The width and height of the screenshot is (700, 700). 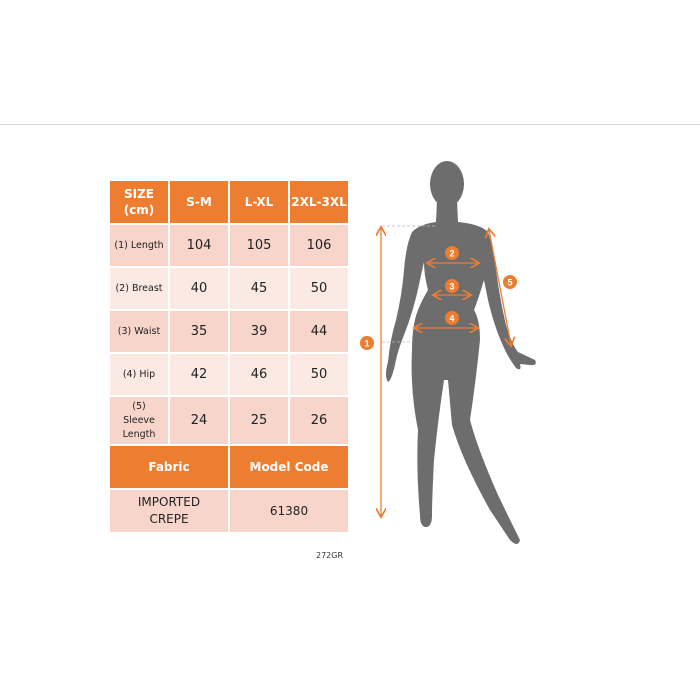 What do you see at coordinates (229, 202) in the screenshot?
I see `table-header-row: SIZE (cm) S-M L-XL 2XL-3XL` at bounding box center [229, 202].